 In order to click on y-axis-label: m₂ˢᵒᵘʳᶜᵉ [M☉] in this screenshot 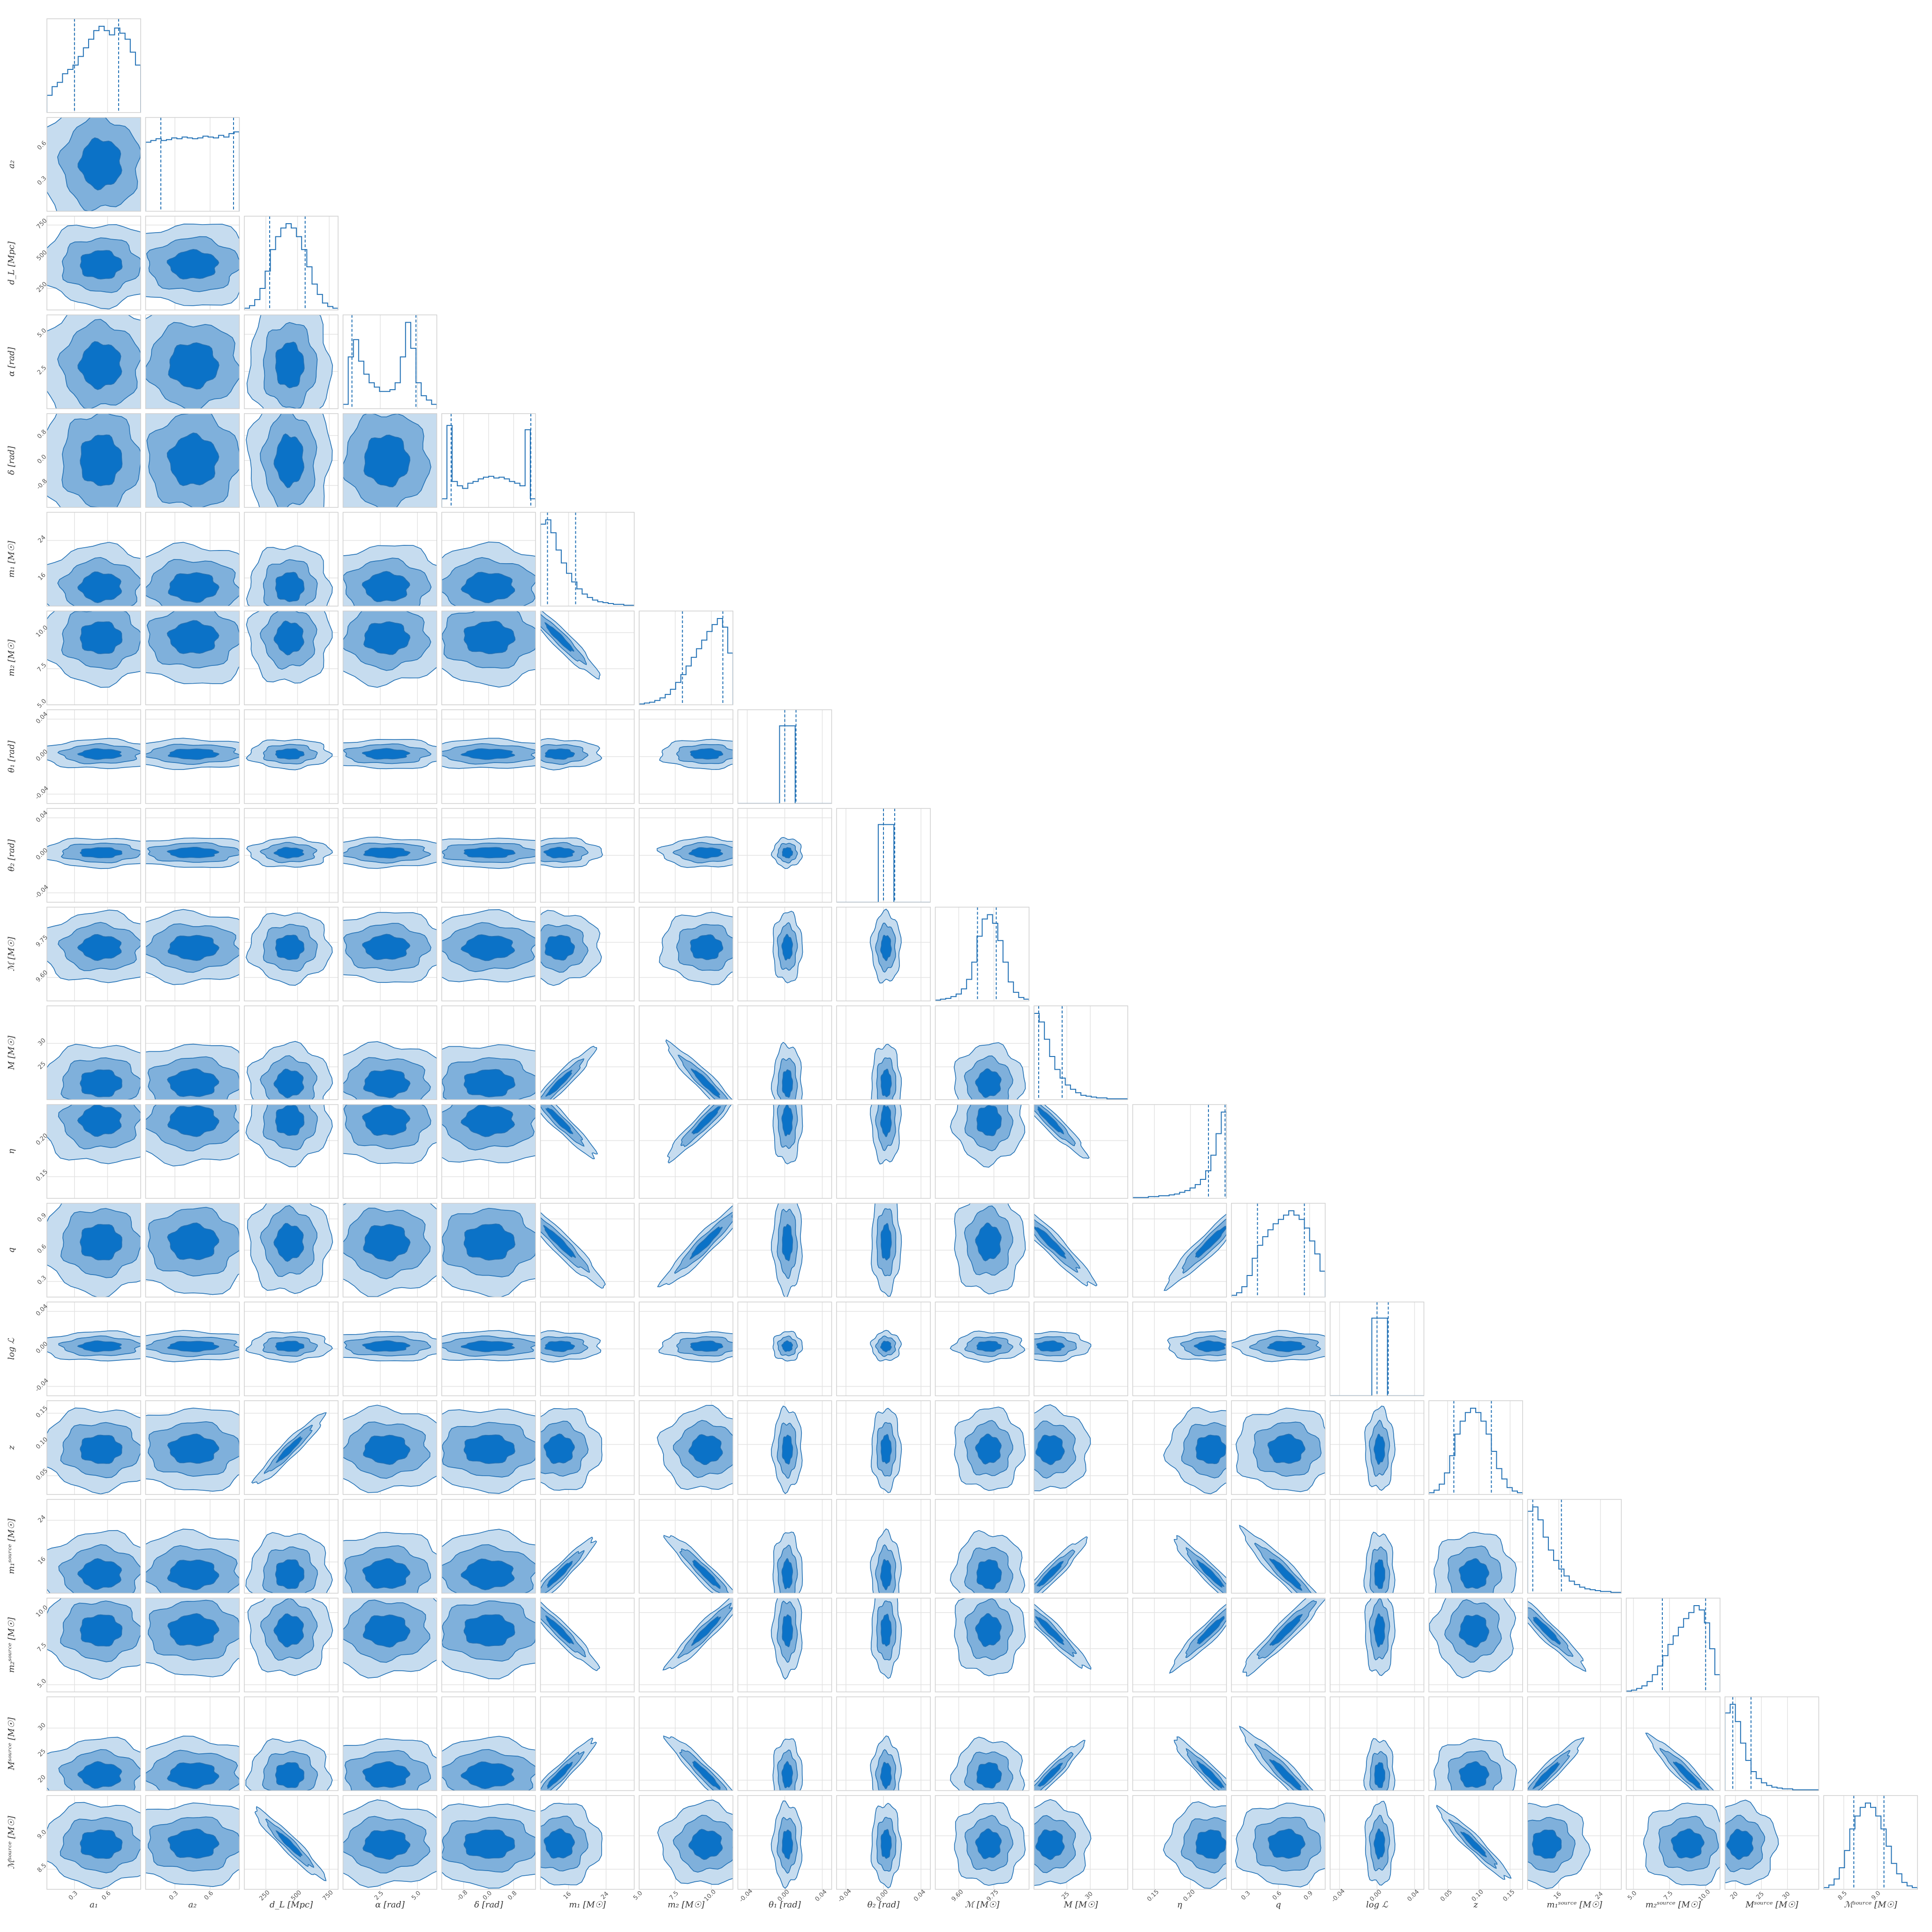, I will do `click(11, 1645)`.